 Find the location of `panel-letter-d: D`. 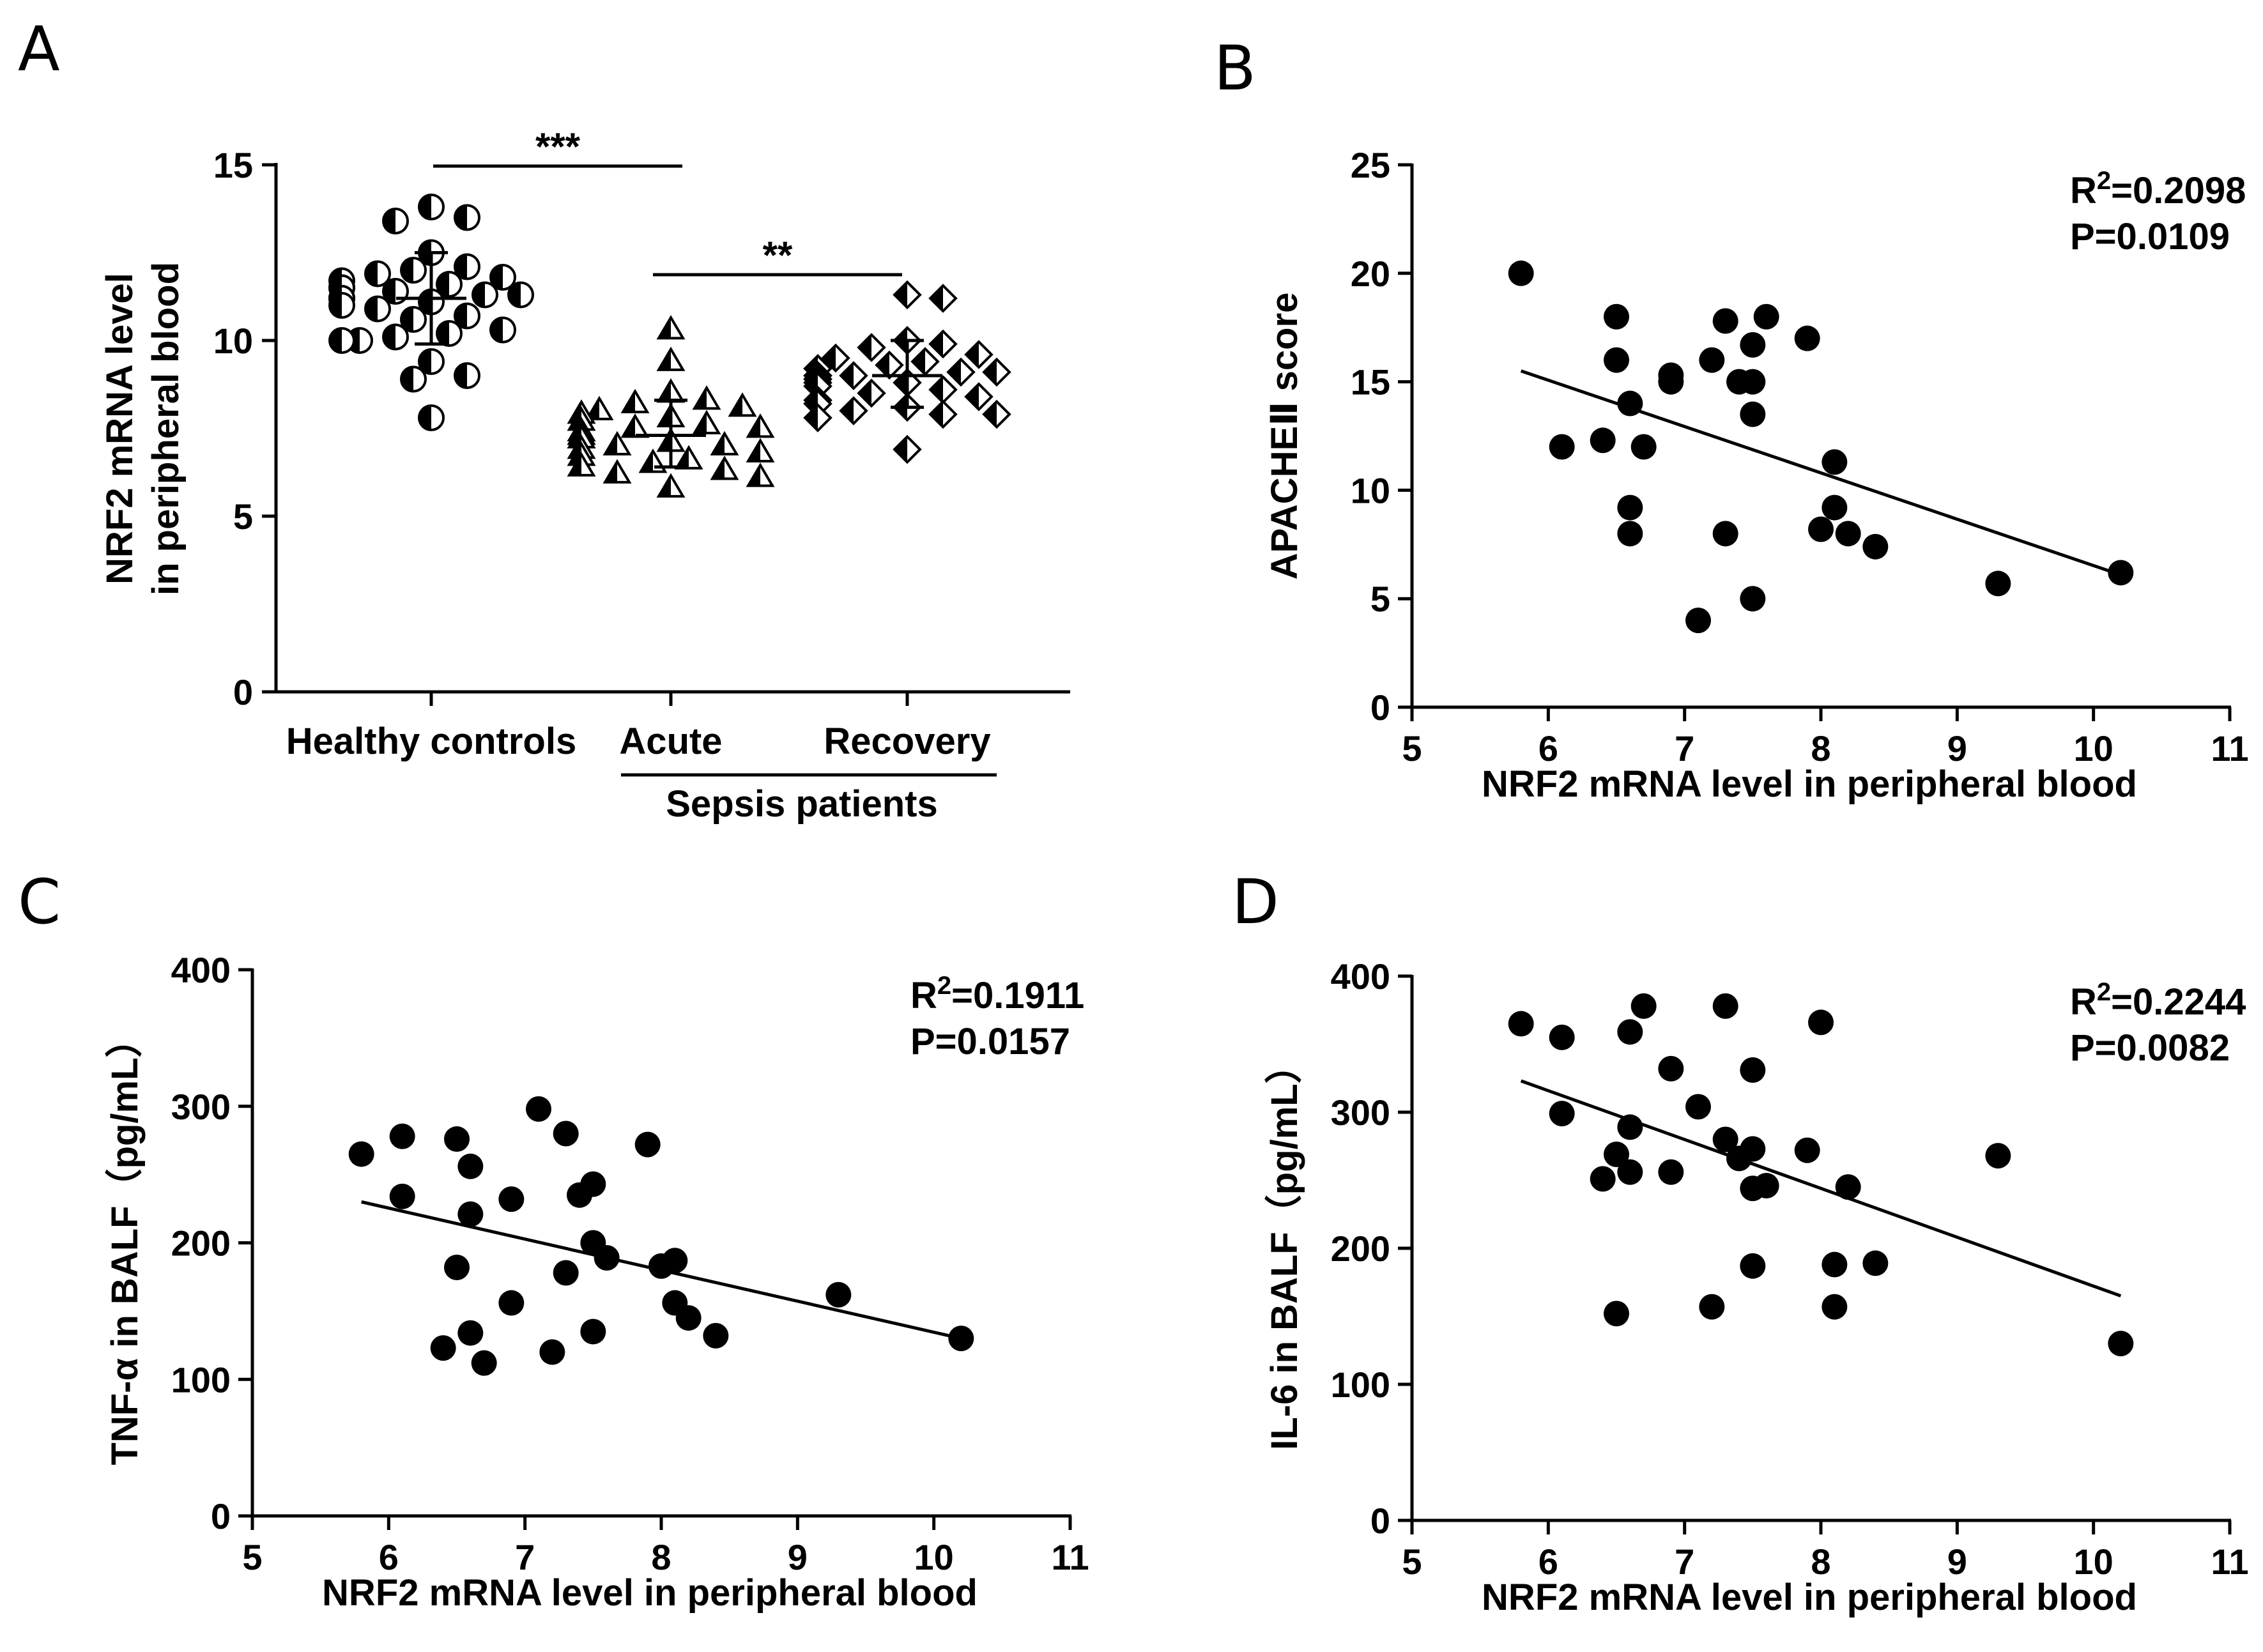

panel-letter-d: D is located at coordinates (1255, 902).